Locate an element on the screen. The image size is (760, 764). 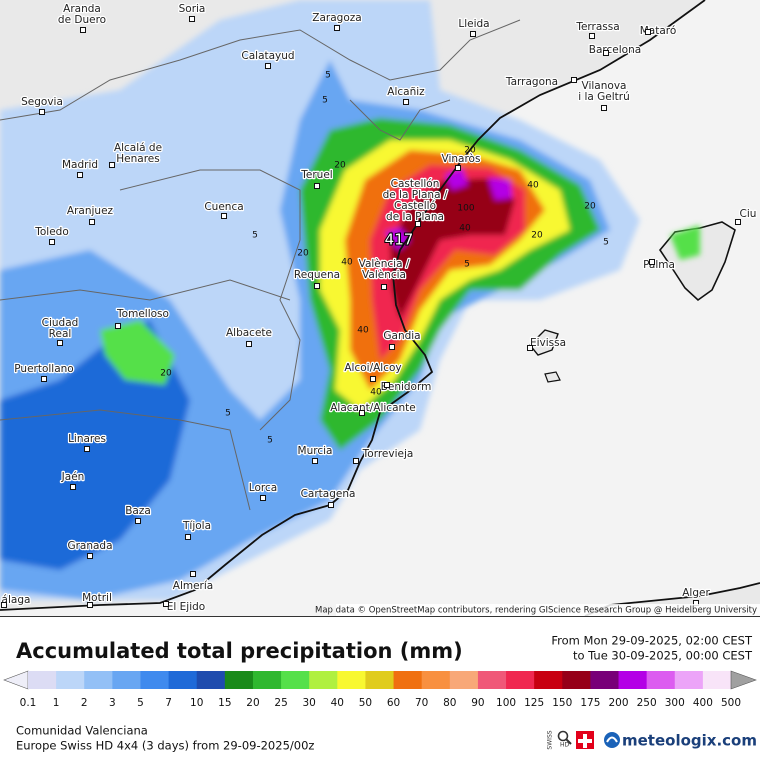
city-label: Almería is located at coordinates (193, 586).